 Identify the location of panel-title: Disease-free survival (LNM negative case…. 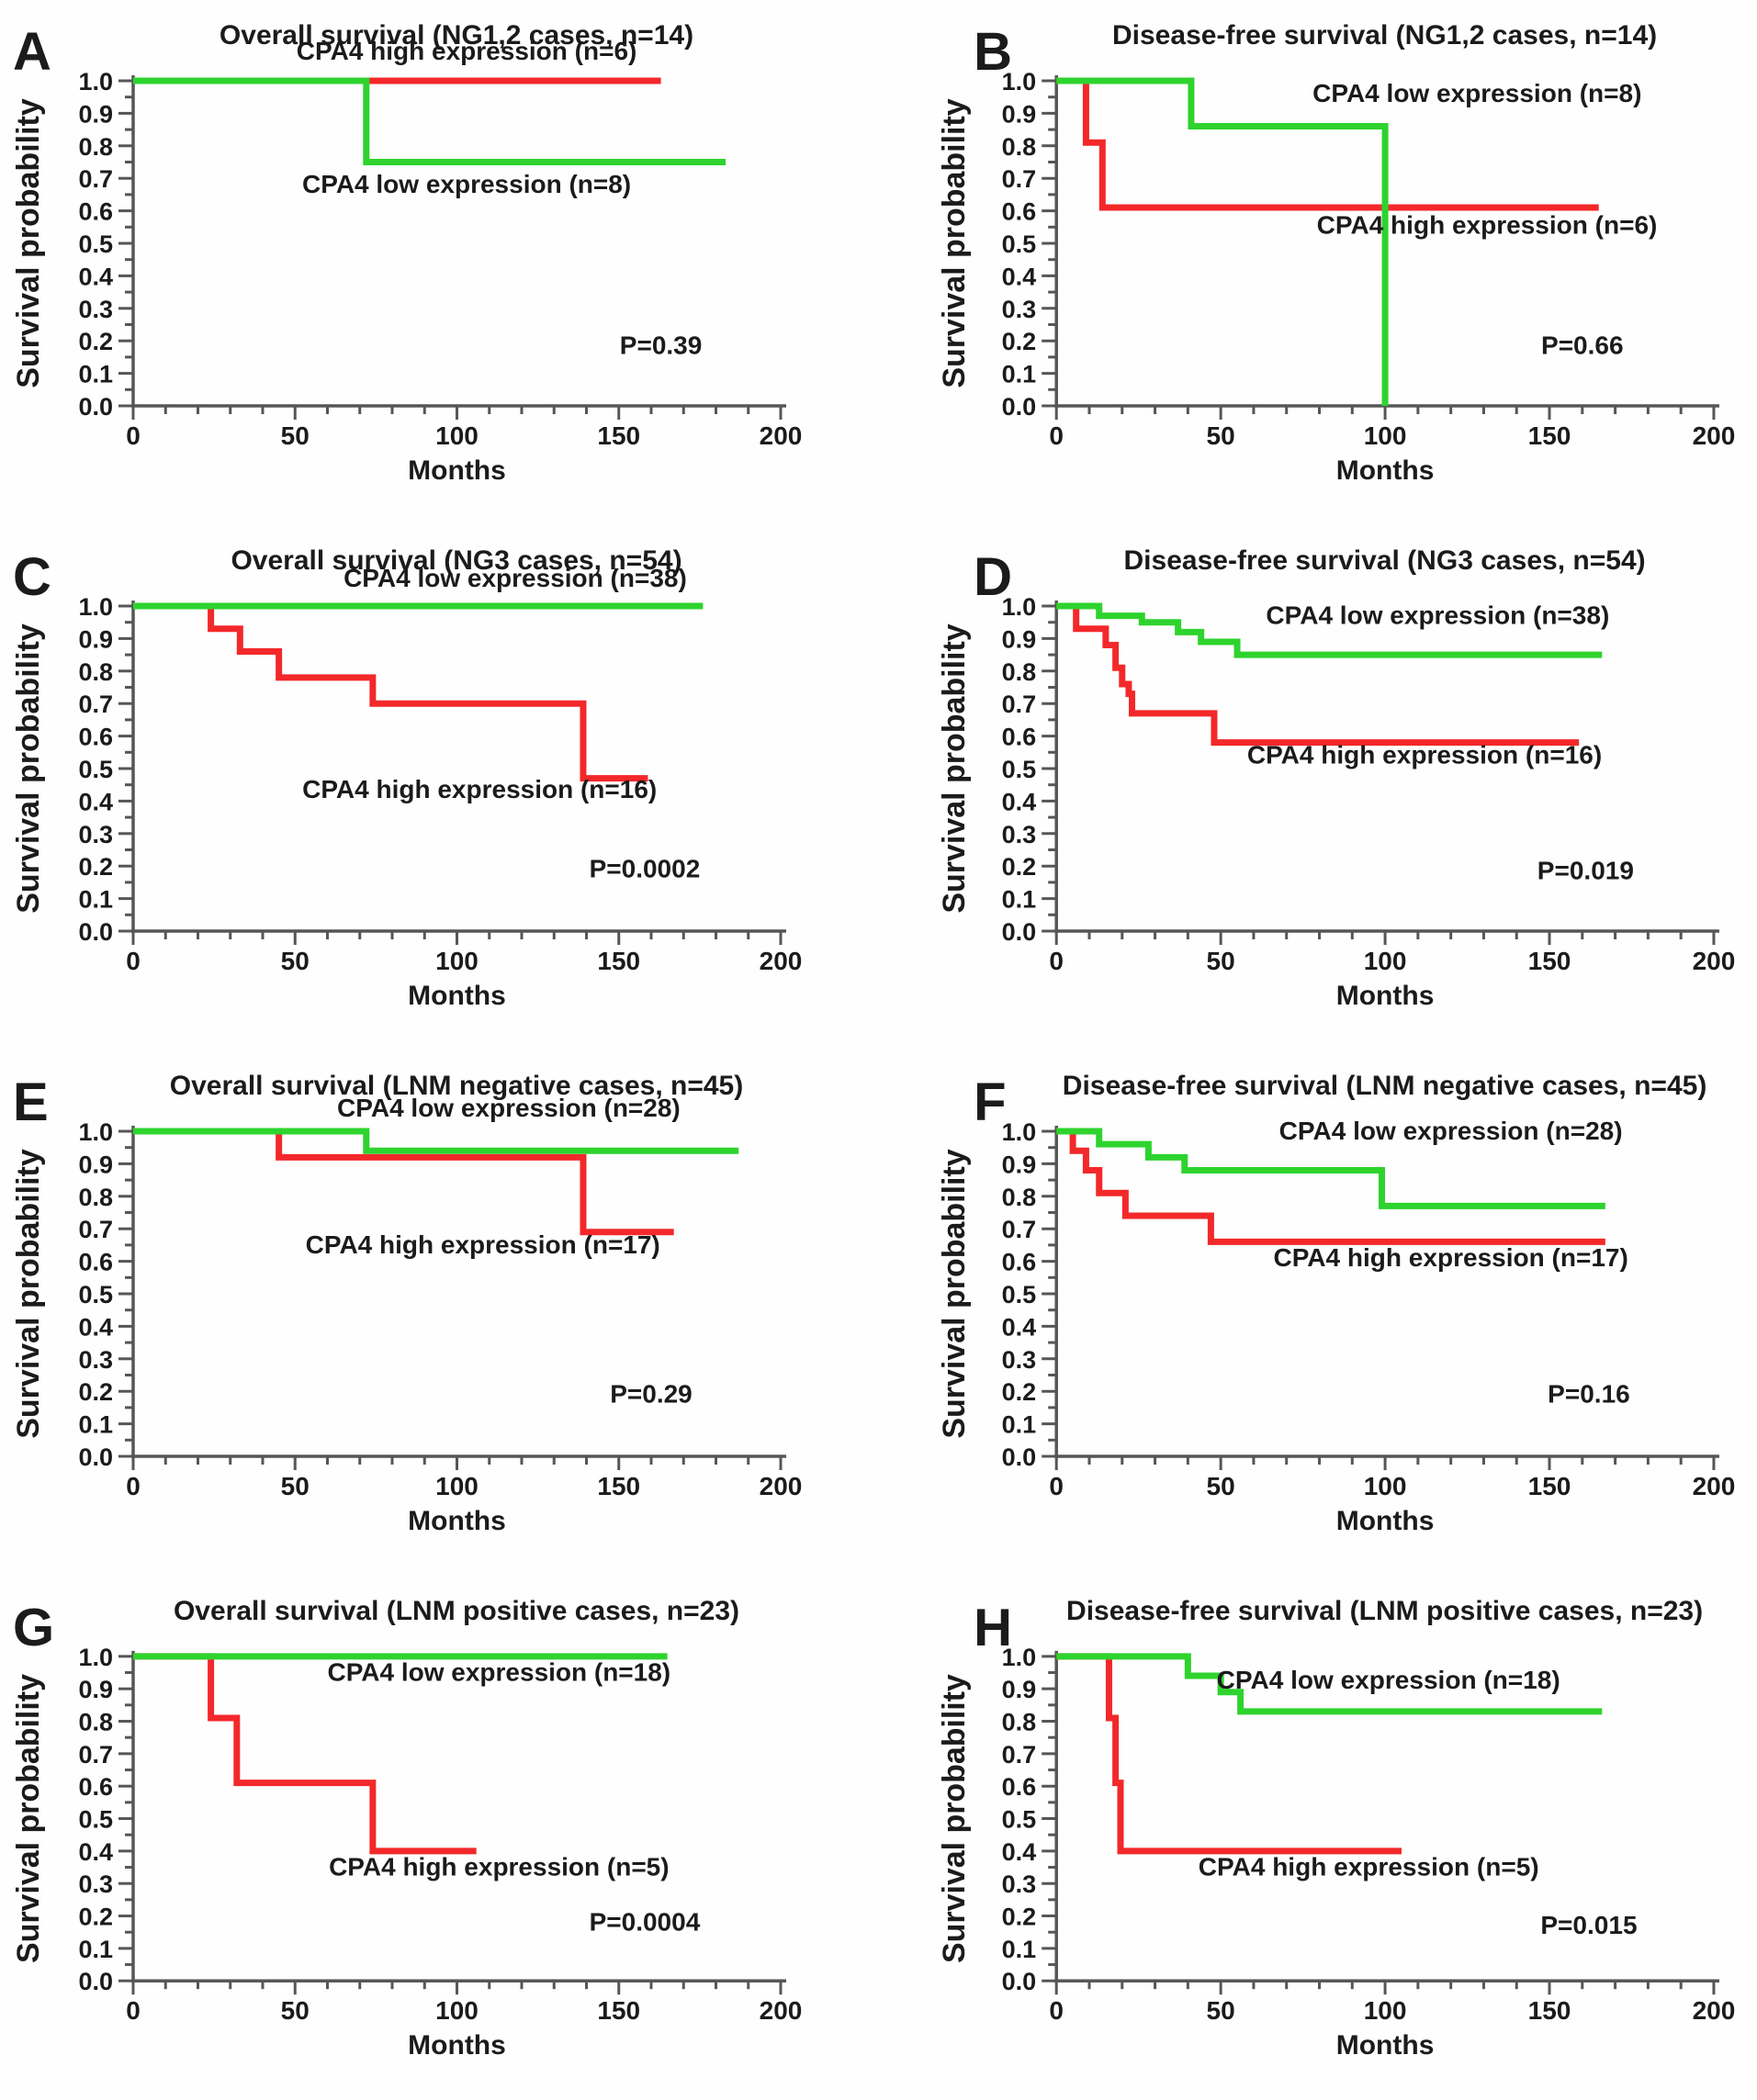
(1385, 1086).